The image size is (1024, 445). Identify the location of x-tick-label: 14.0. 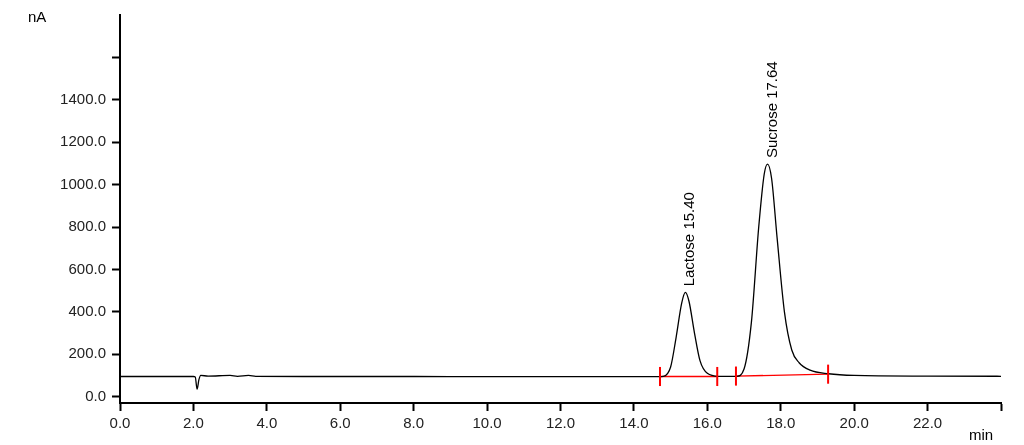
(634, 423).